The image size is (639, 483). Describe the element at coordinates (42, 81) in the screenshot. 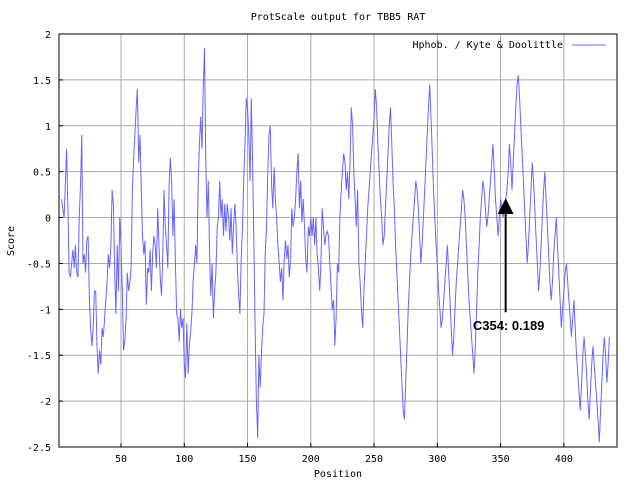

I see `y-tick-label: 1.5` at that location.